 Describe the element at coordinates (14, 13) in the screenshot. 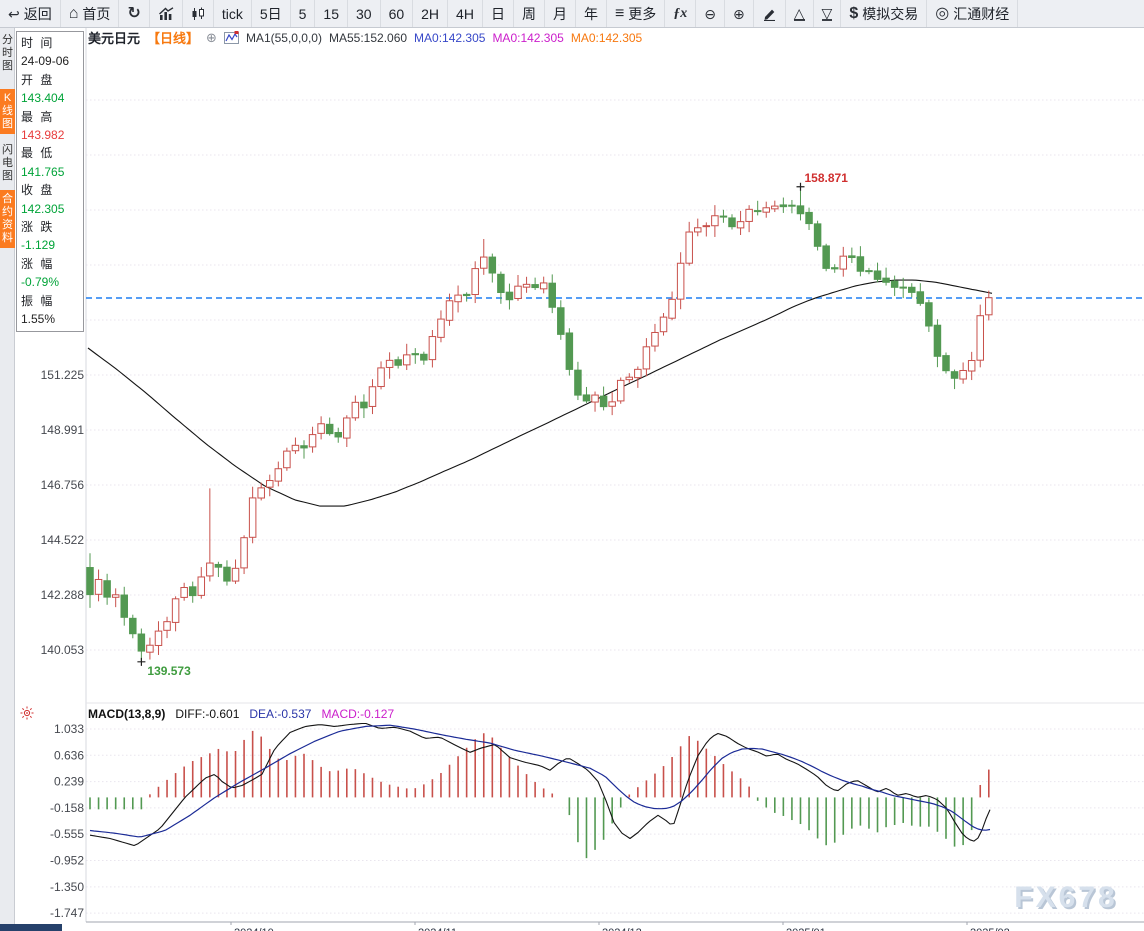

I see `back-icon: ↩` at that location.